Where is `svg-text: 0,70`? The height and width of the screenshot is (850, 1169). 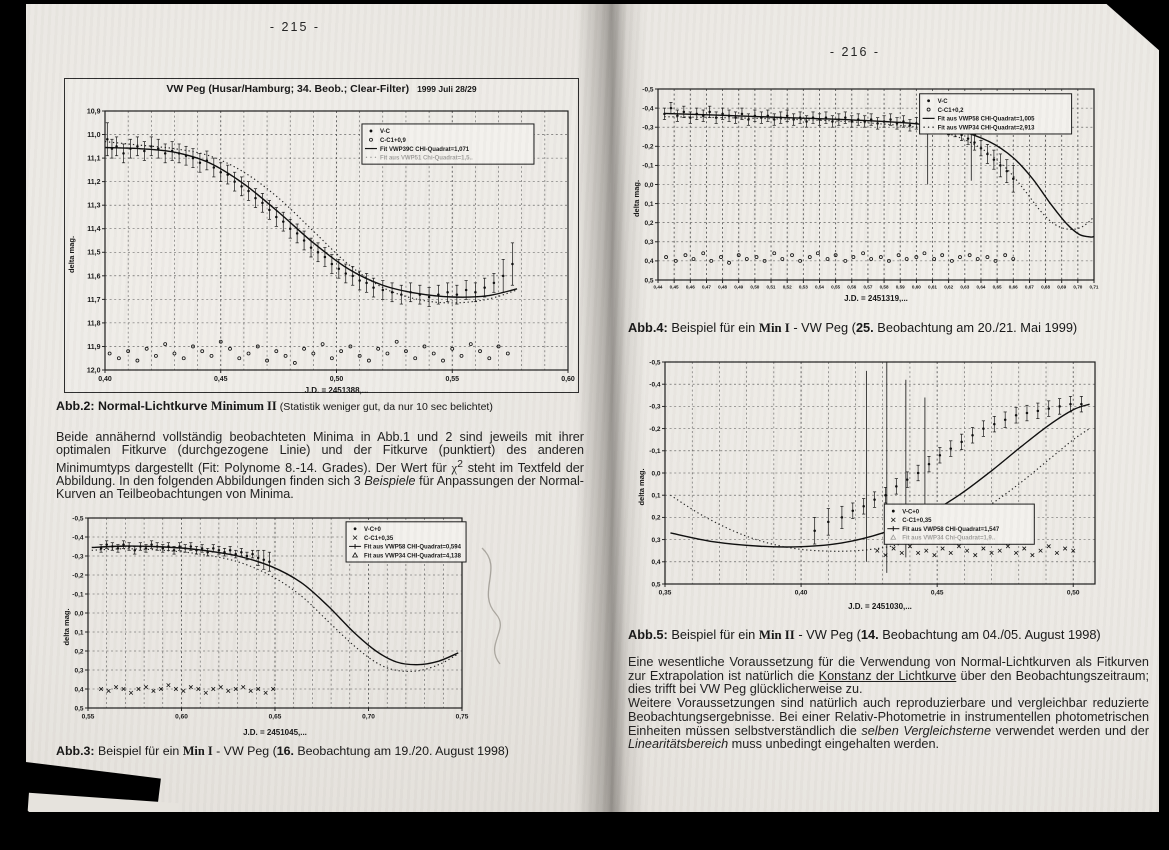
svg-text: 0,70 is located at coordinates (368, 717).